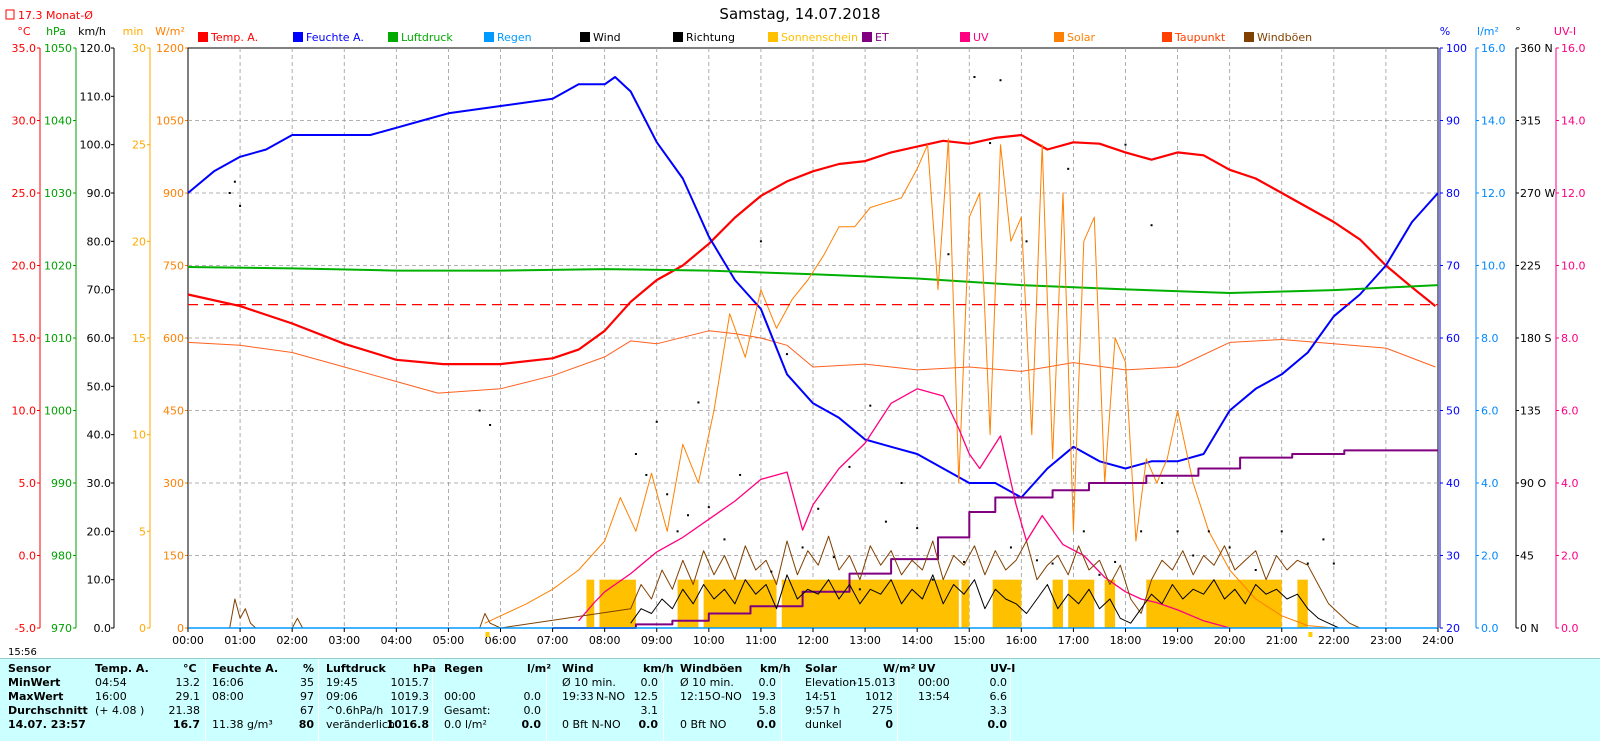  Describe the element at coordinates (188, 682) in the screenshot. I see `stats-value: 13.2` at that location.